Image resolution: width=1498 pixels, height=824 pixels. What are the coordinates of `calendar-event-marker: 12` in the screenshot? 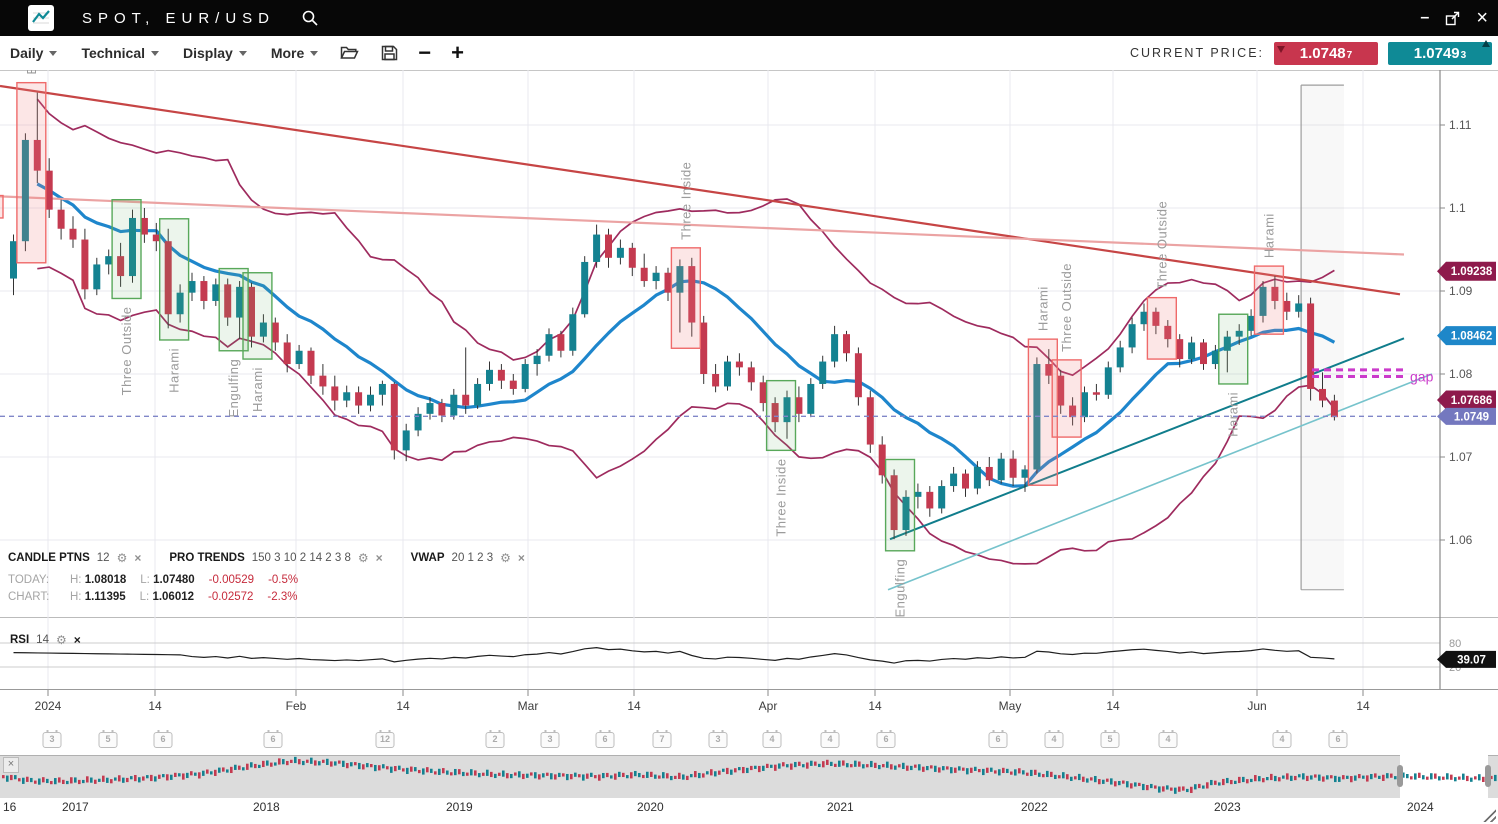 It's located at (385, 739).